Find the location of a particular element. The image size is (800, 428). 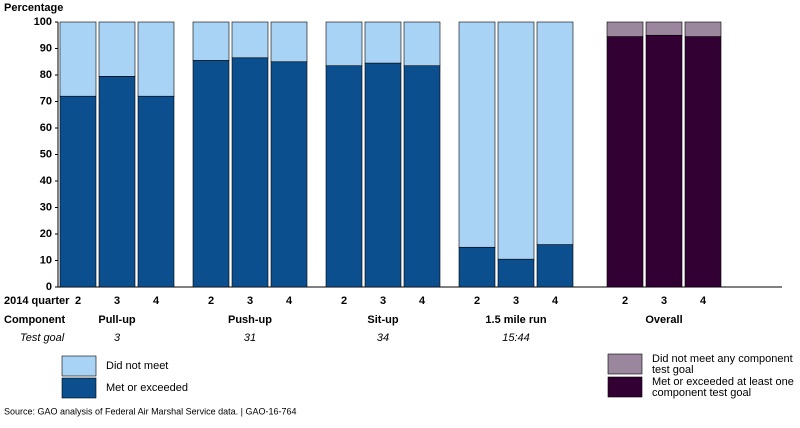

y-tick-label: 100 is located at coordinates (43, 22).